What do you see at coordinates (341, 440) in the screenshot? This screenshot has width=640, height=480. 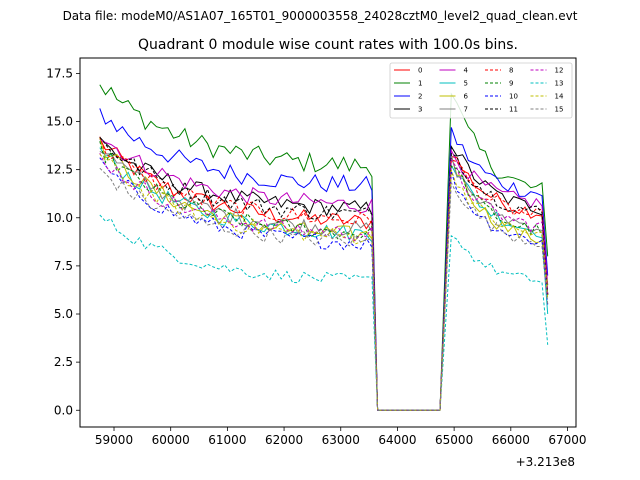 I see `x-tick-label: 63000` at bounding box center [341, 440].